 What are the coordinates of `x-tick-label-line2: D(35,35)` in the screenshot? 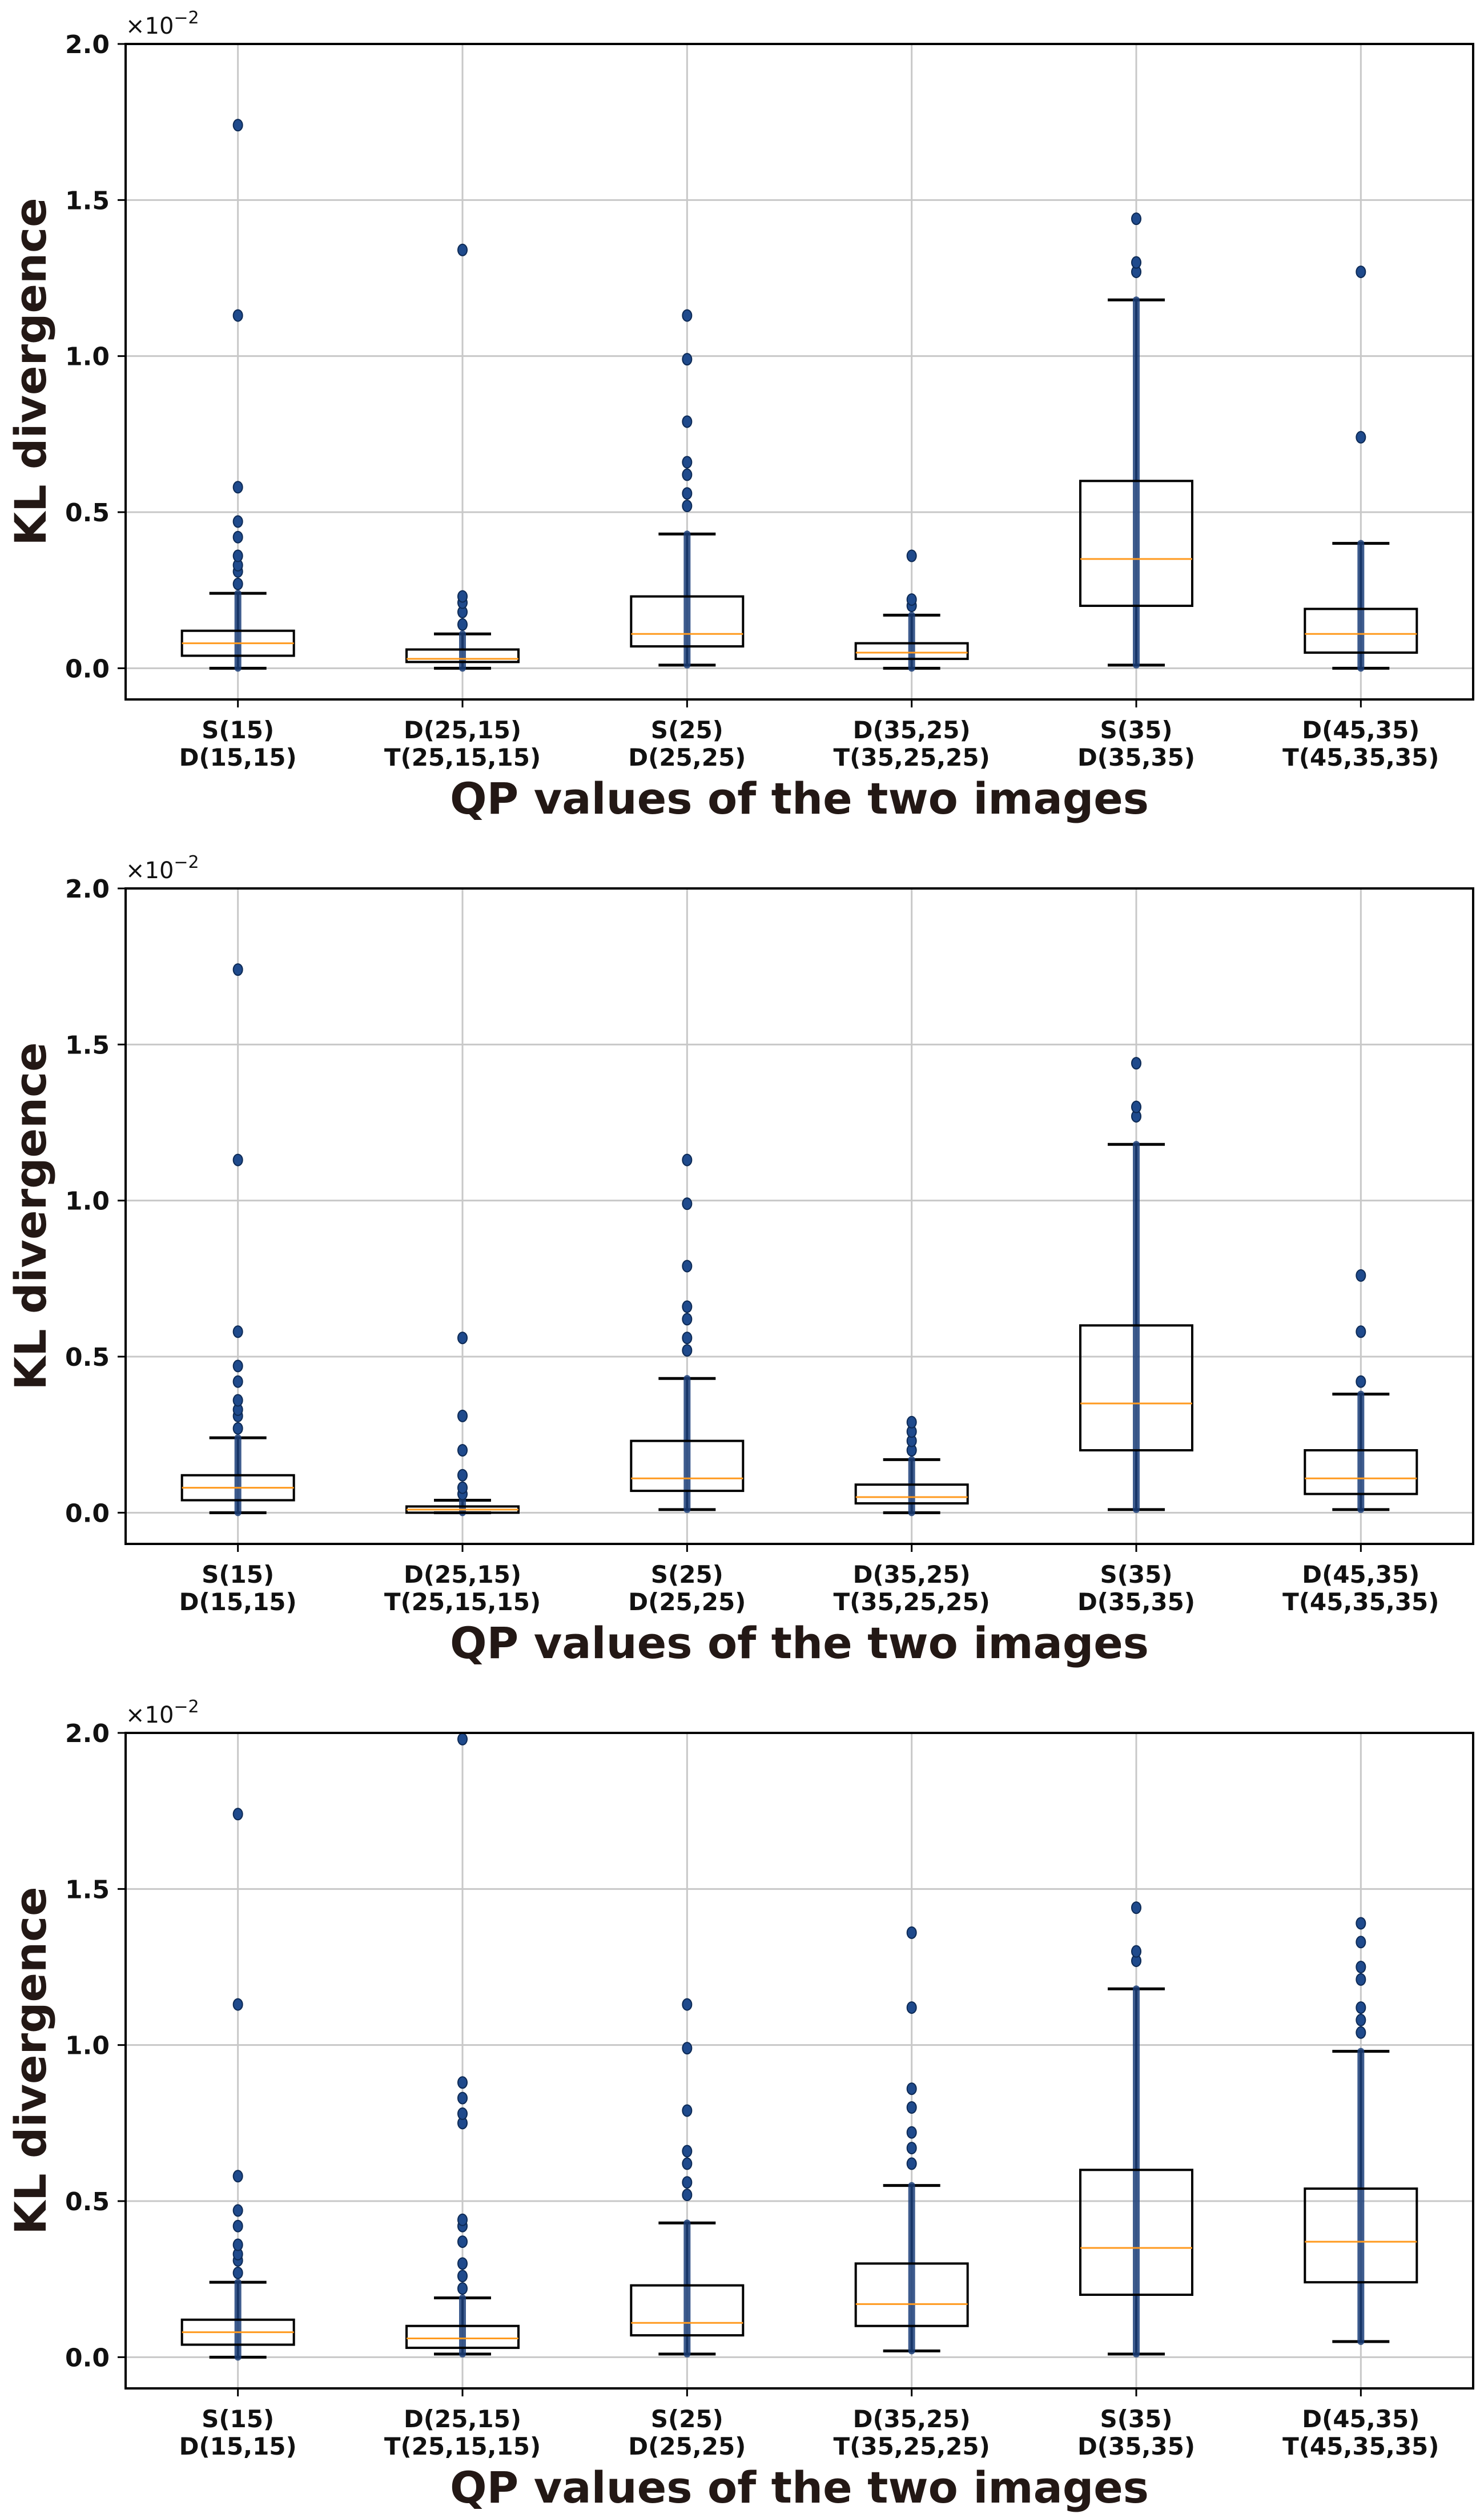 It's located at (1136, 757).